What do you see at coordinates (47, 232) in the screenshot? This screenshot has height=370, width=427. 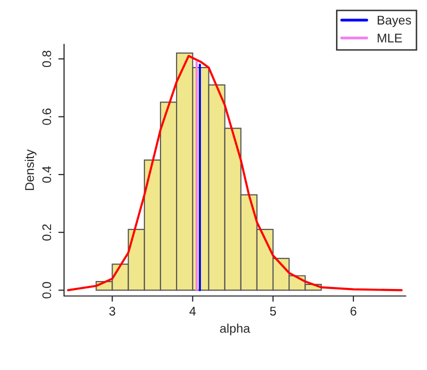 I see `y-tick-label: 0.2` at bounding box center [47, 232].